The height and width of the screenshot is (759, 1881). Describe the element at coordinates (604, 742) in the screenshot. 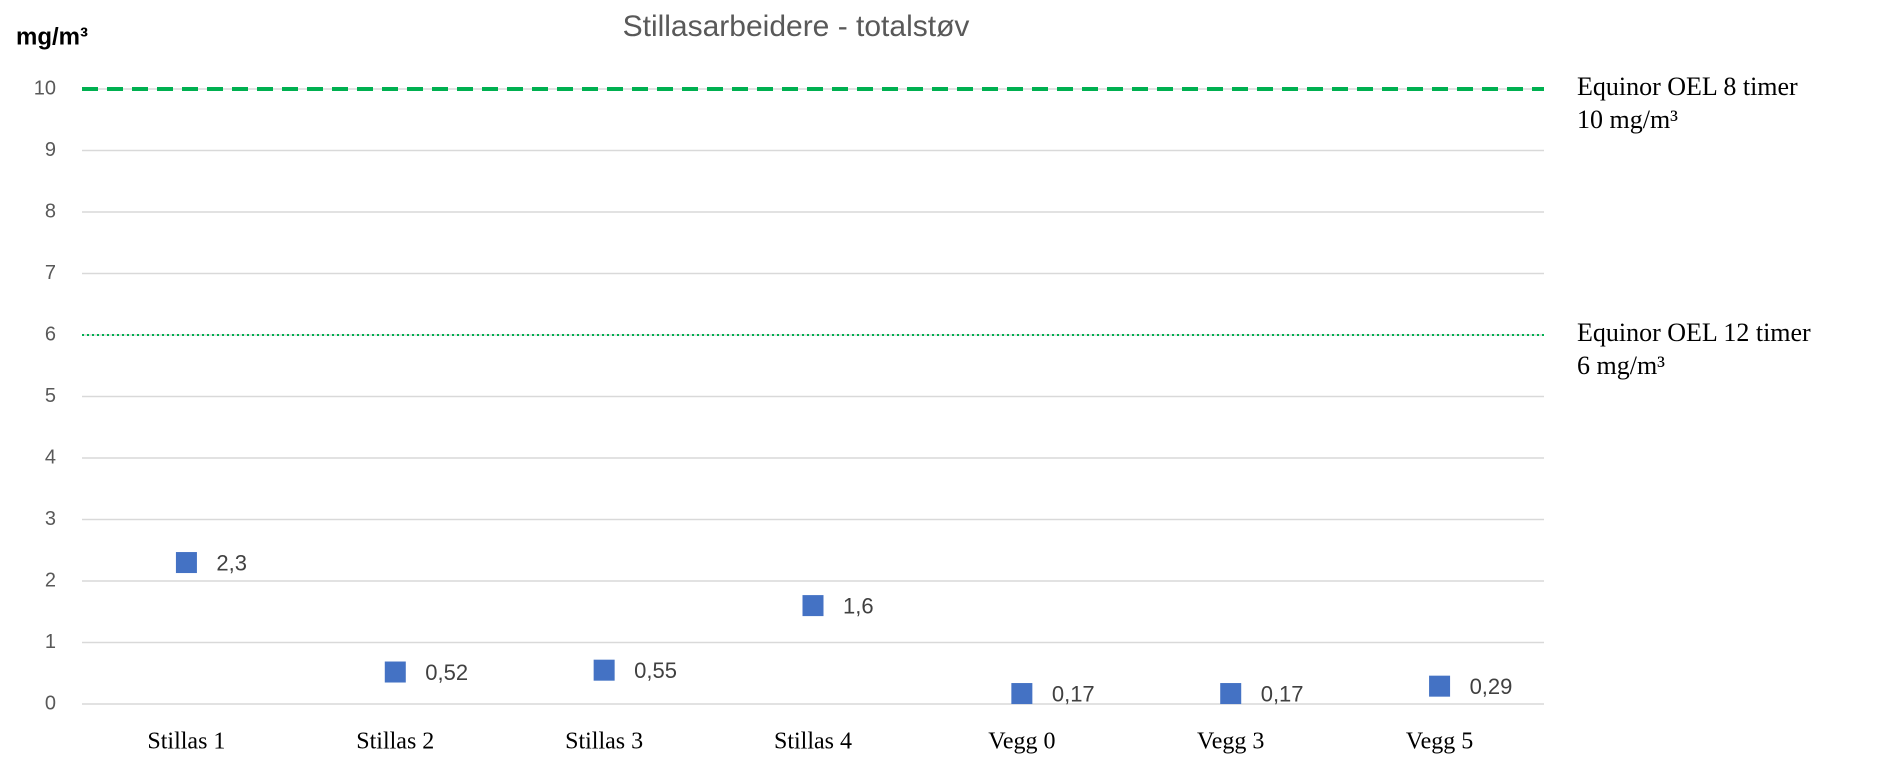

I see `x-tick-label: Stillas 3` at that location.